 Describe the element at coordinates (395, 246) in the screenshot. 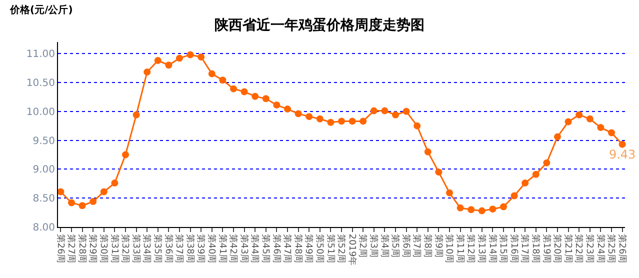

I see `x-tick-label: 第5周` at that location.